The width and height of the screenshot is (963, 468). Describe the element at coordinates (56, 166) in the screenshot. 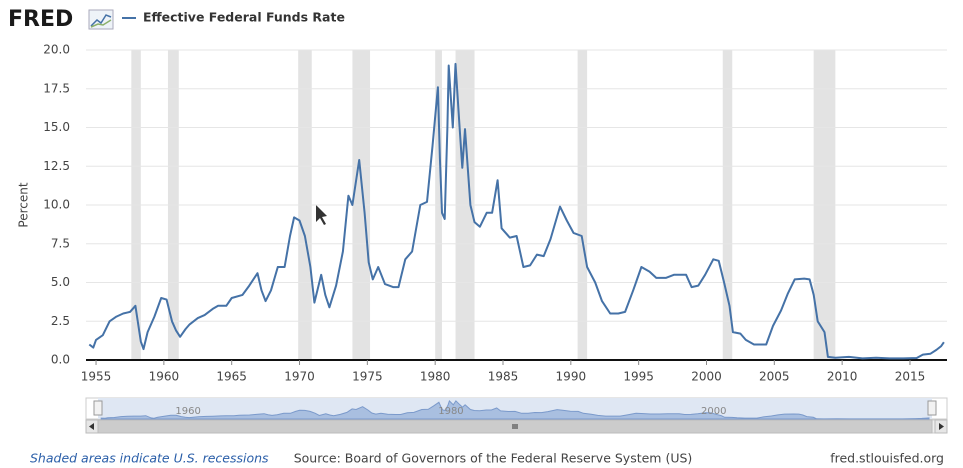

I see `y-tick-label: 12.5` at that location.